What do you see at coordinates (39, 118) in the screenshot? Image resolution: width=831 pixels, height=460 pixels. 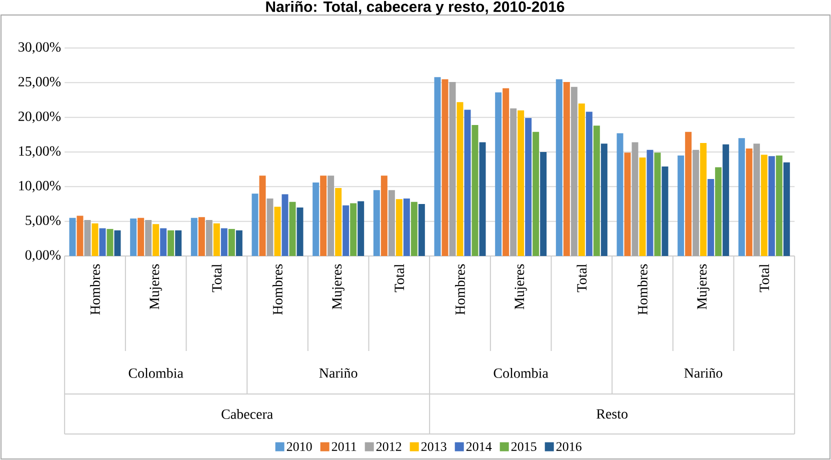 I see `y-tick-label: 20,00%` at bounding box center [39, 118].